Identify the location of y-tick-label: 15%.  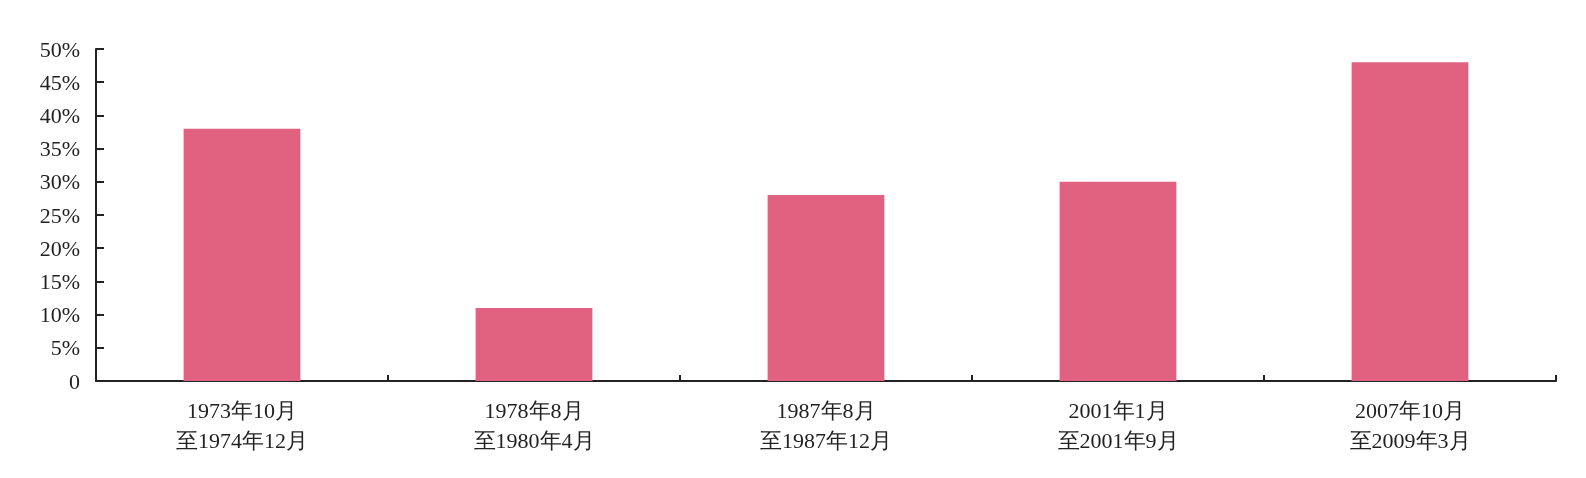
(59, 281).